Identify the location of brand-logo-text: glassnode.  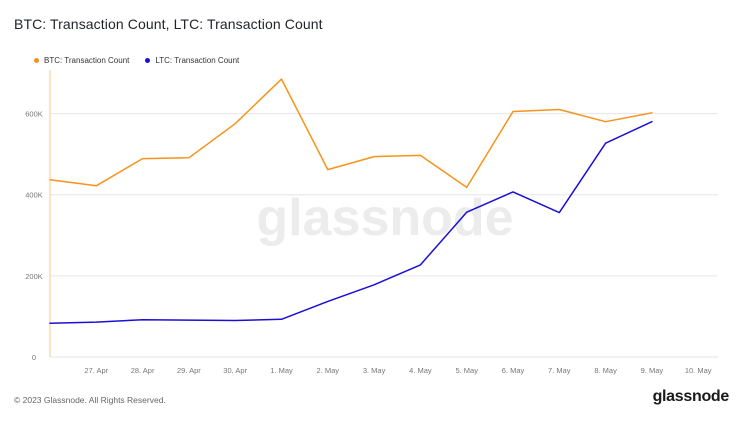
(691, 396).